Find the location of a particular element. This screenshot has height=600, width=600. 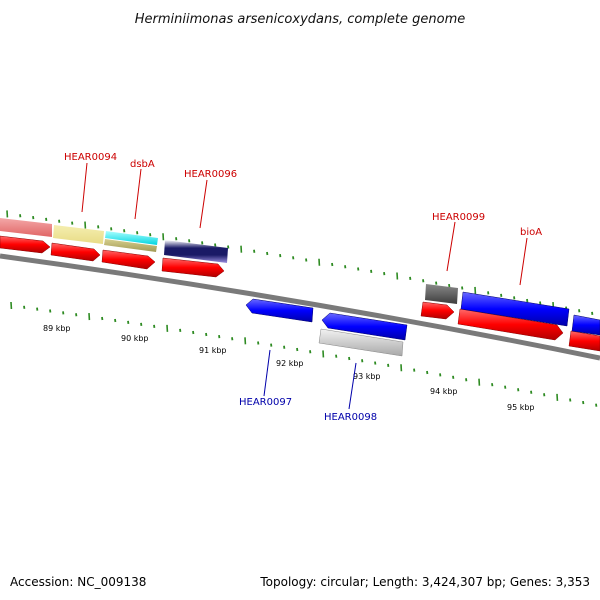

feature-block-navy is located at coordinates (196, 251).